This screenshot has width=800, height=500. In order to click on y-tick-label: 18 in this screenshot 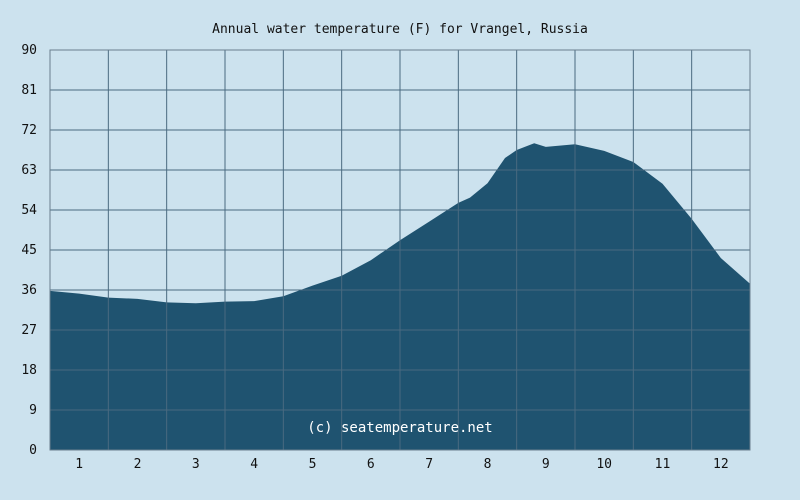, I will do `click(29, 370)`.